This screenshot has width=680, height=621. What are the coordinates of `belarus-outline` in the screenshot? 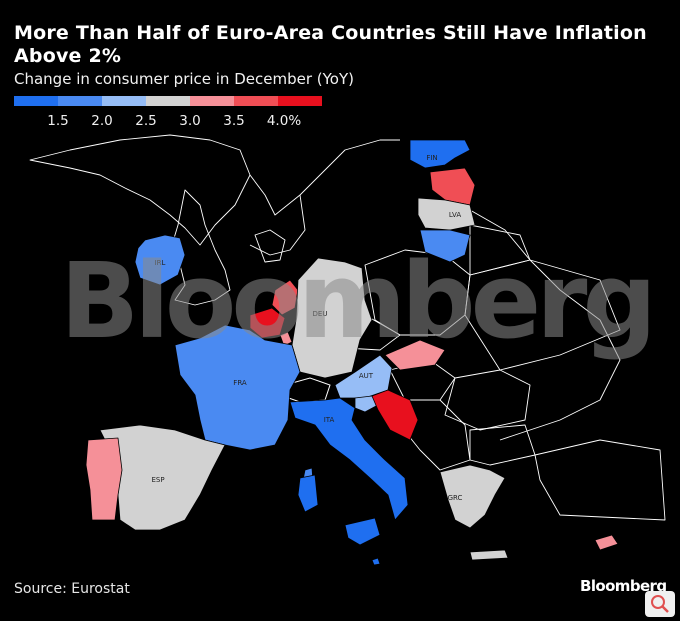 It's located at (500, 250).